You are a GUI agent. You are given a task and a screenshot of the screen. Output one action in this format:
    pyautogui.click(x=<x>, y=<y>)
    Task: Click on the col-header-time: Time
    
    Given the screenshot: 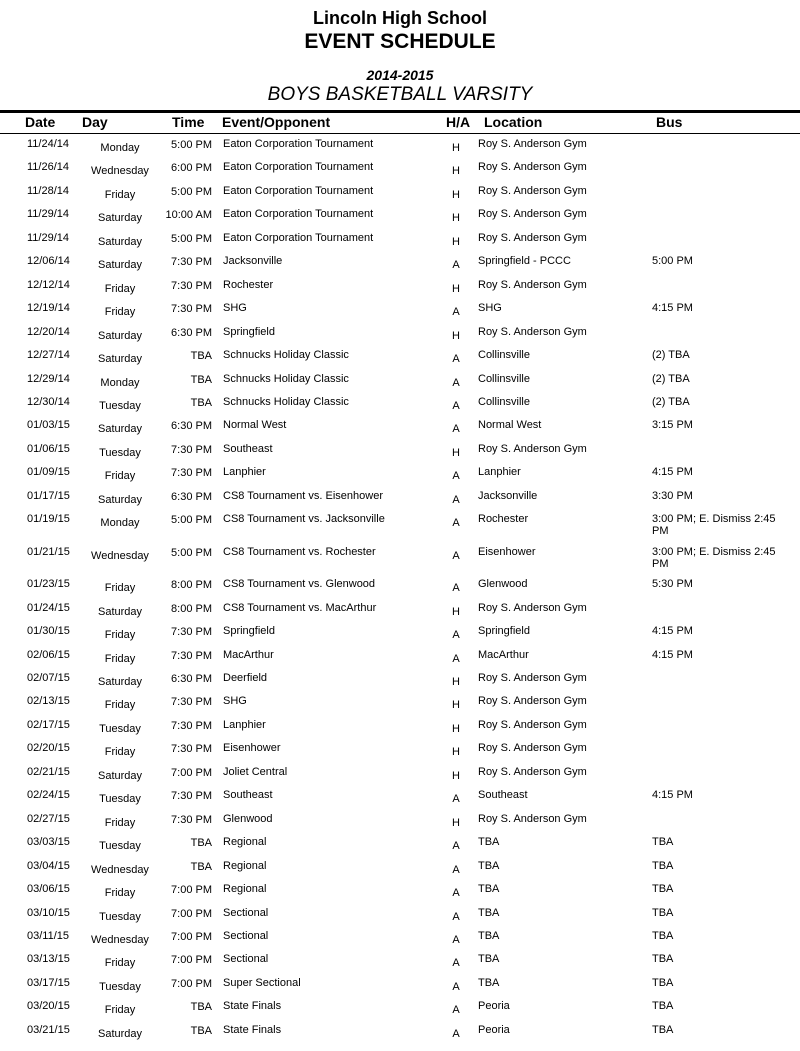 What is the action you would take?
    pyautogui.click(x=188, y=122)
    